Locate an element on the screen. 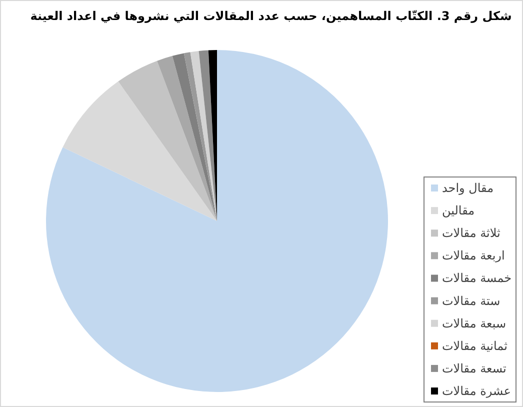 This screenshot has width=523, height=407. legend-label: مقالين is located at coordinates (458, 211).